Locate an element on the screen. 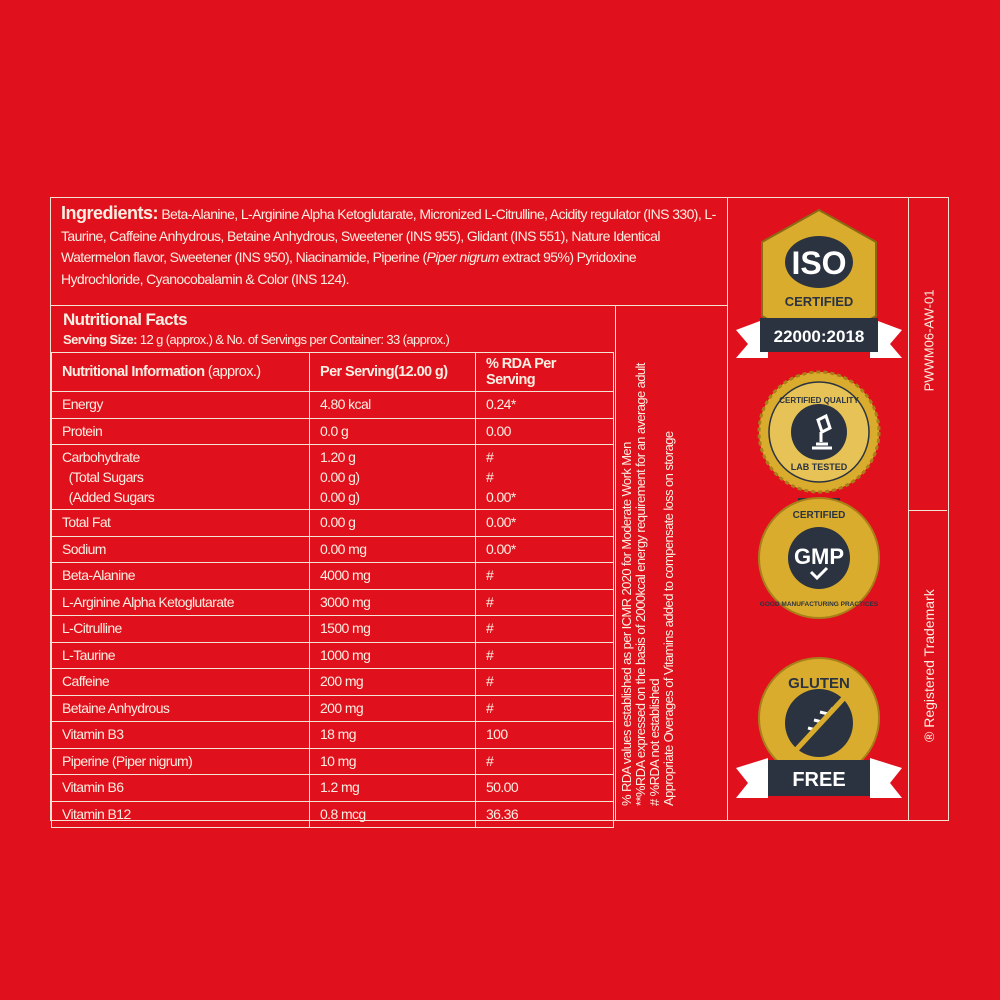 The height and width of the screenshot is (1000, 1000). nutrient-name: Total Fat is located at coordinates (180, 523).